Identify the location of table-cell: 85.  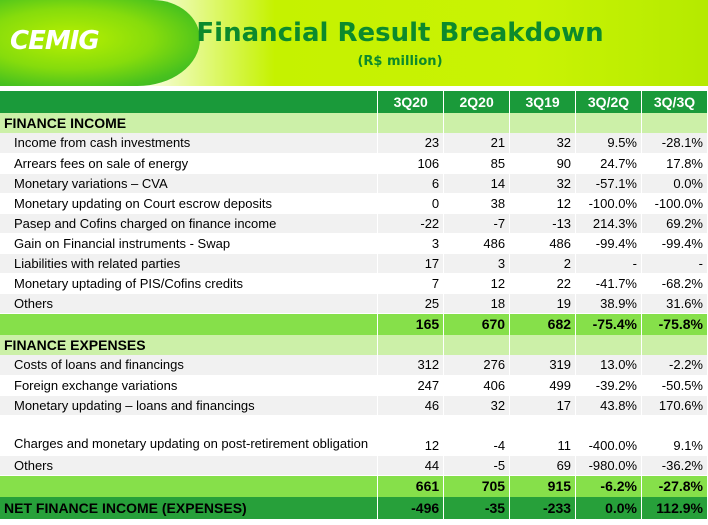
(477, 163).